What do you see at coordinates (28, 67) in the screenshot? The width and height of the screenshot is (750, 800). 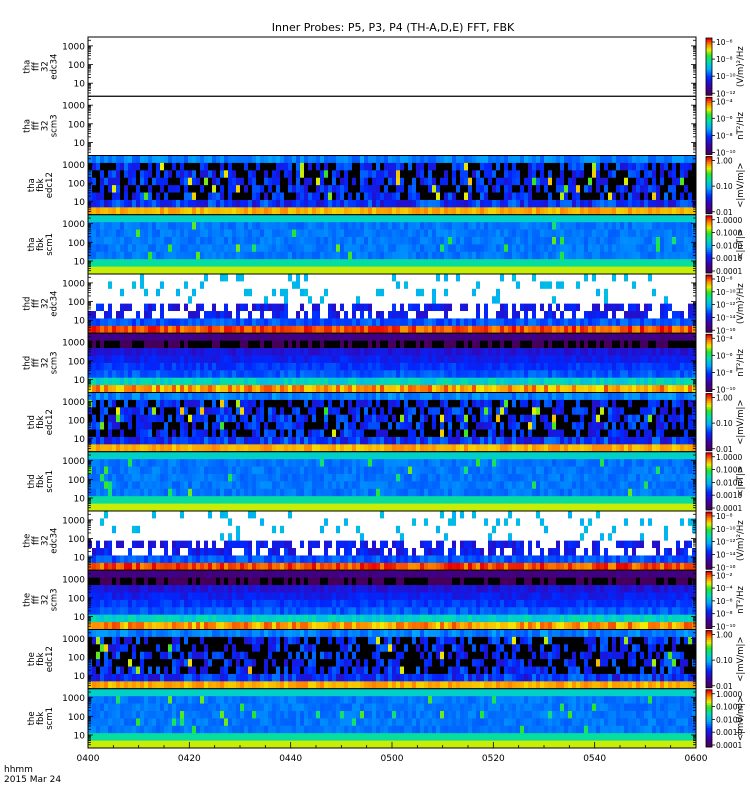 I see `panel-label-line: tha` at bounding box center [28, 67].